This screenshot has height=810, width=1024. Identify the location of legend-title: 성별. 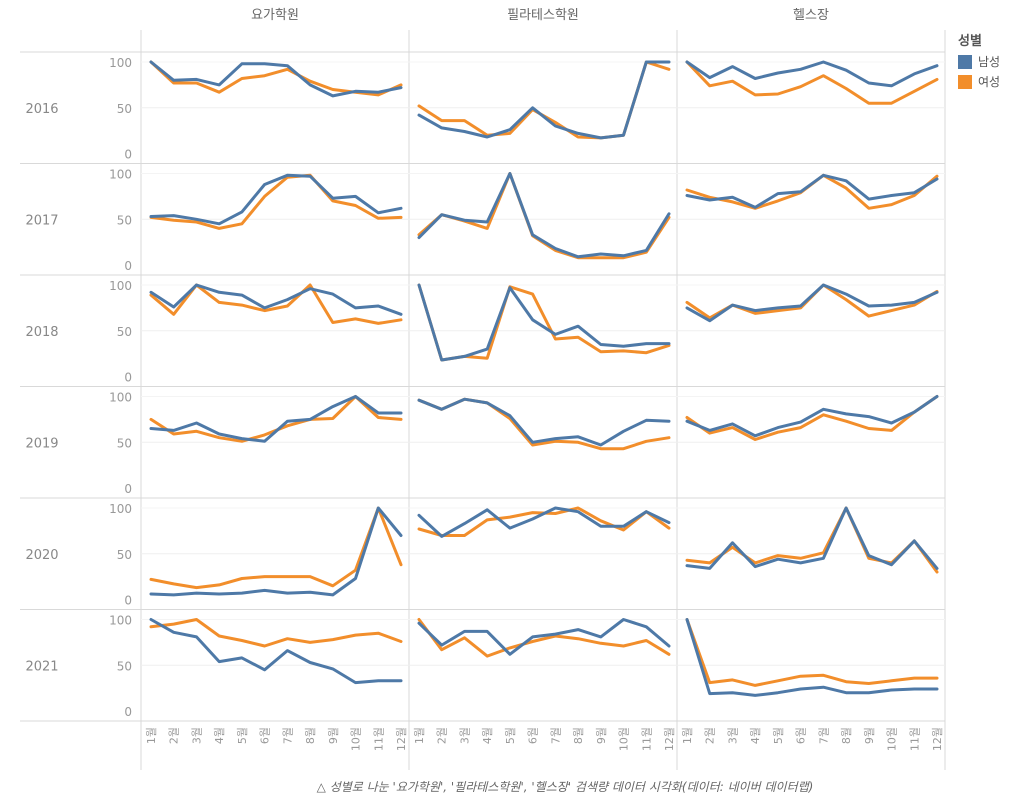
(970, 41).